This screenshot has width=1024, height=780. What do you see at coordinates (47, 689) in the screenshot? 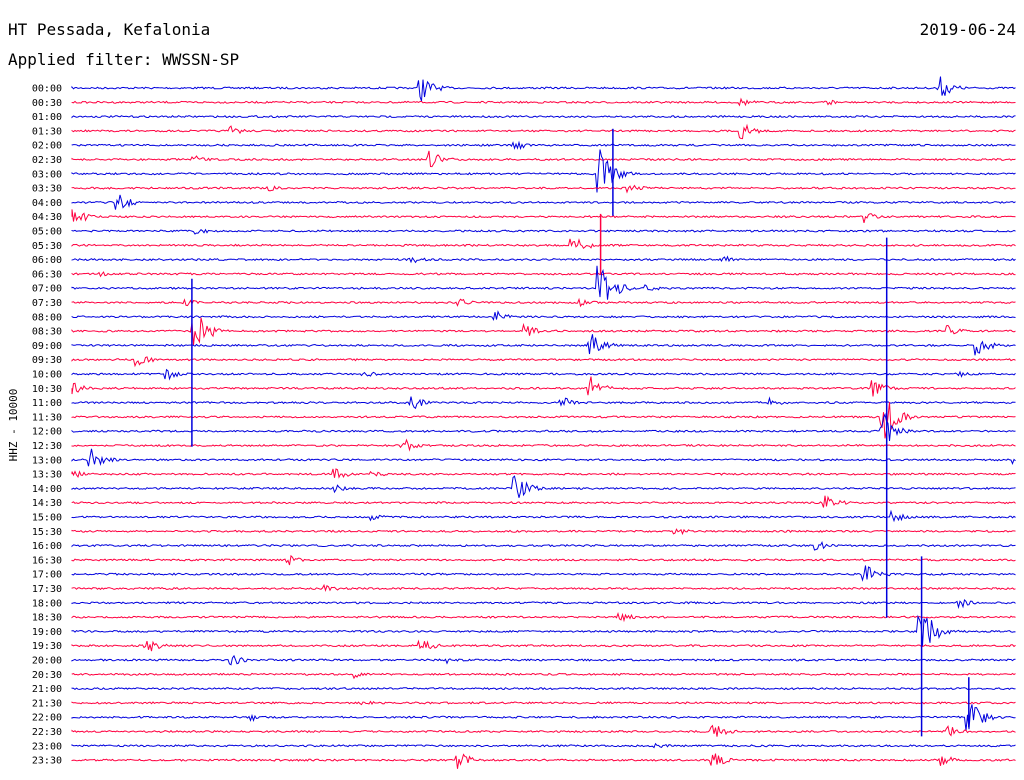
I see `time-tick-label: 21:00` at bounding box center [47, 689].